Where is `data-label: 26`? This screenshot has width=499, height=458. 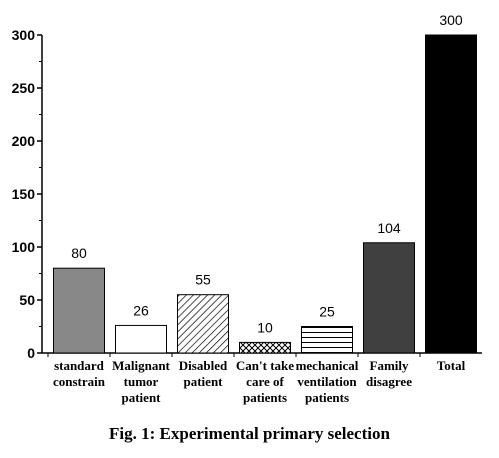
data-label: 26 is located at coordinates (141, 310).